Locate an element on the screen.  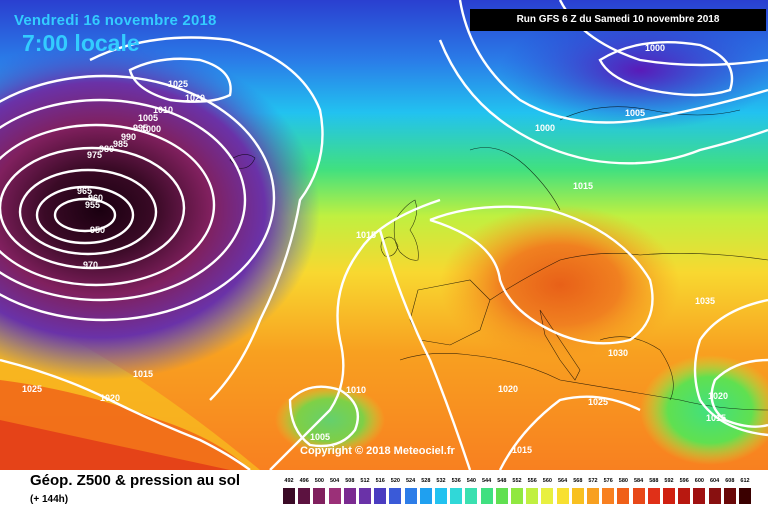
scale-label: 496 is located at coordinates (304, 481).